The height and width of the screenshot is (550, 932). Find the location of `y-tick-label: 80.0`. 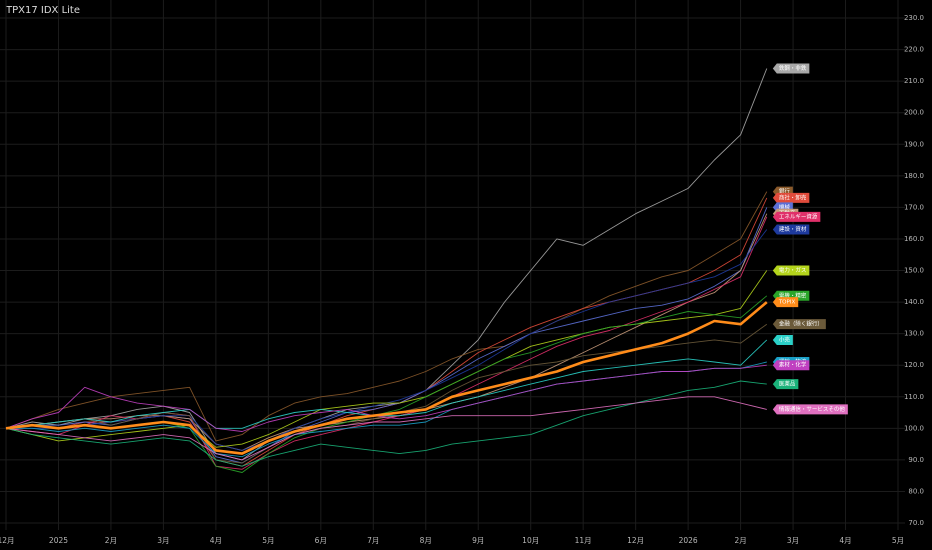

y-tick-label: 80.0 is located at coordinates (916, 491).